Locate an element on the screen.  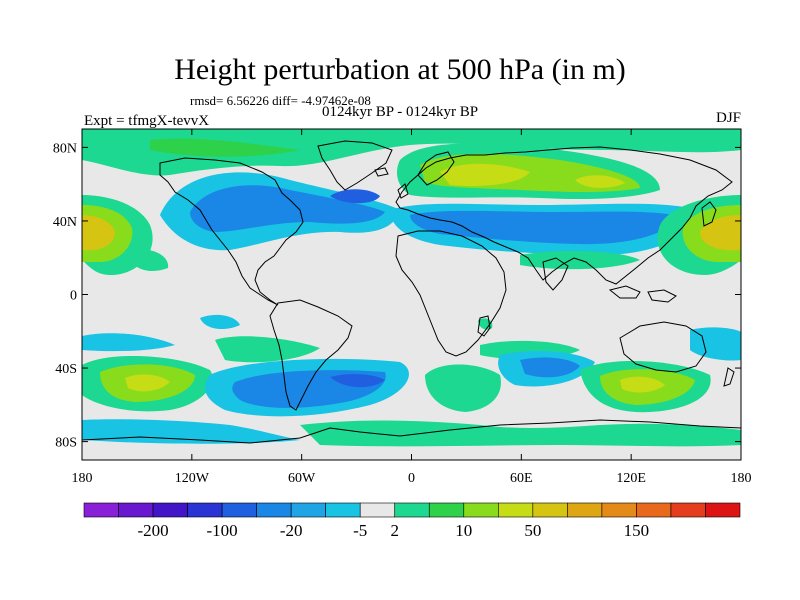
lat-tick-label: 40S is located at coordinates (66, 369).